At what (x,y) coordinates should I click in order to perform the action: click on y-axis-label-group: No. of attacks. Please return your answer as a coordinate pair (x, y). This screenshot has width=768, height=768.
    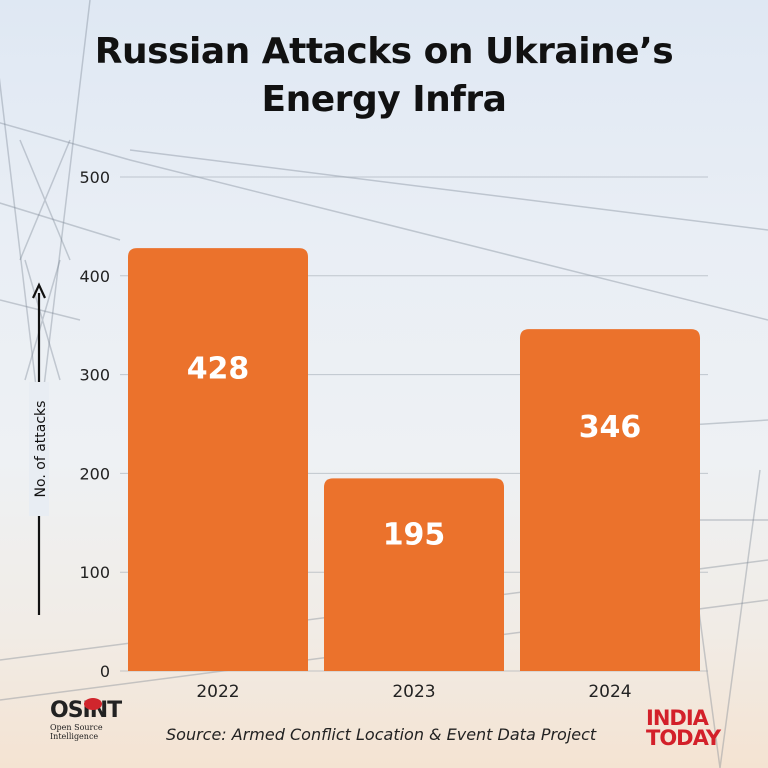
    Looking at the image, I should click on (39, 448).